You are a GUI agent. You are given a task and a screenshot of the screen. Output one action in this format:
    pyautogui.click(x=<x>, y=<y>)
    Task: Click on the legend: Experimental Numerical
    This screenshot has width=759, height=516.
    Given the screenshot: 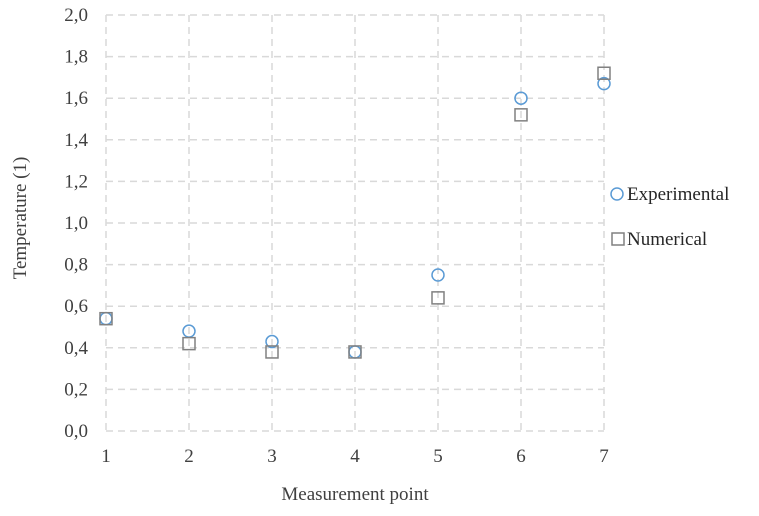 What is the action you would take?
    pyautogui.click(x=669, y=217)
    